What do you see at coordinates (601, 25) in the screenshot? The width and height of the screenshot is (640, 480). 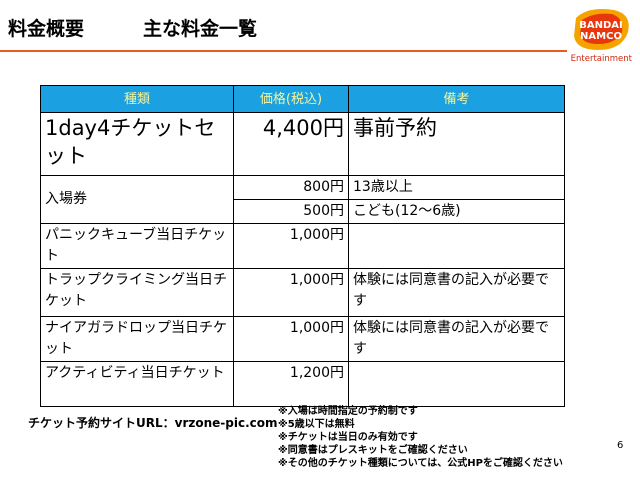 I see `logo-line1: BANDAI` at bounding box center [601, 25].